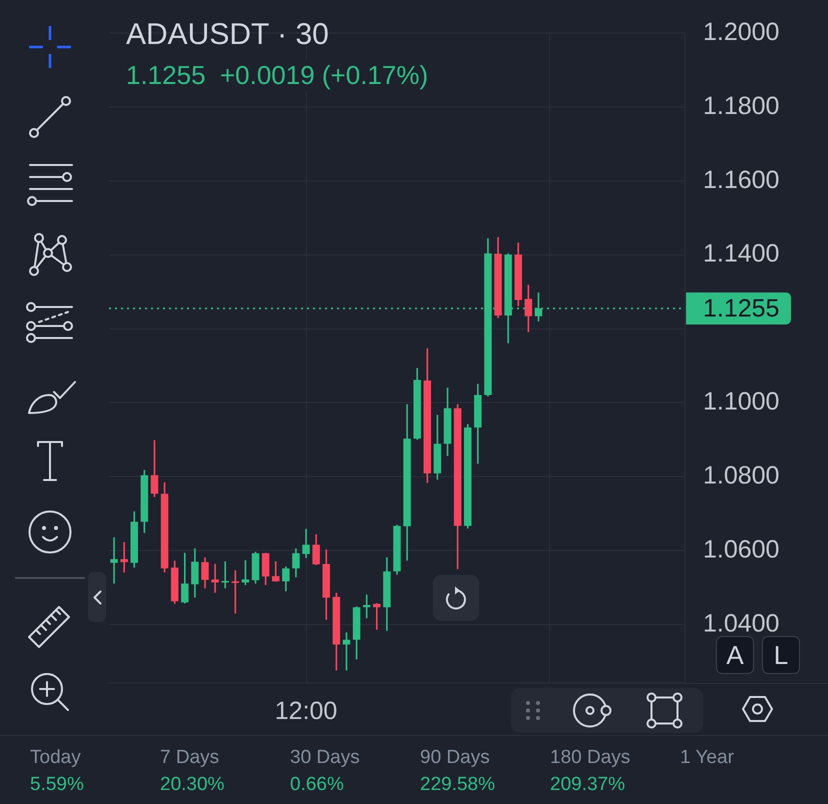 The height and width of the screenshot is (804, 828). I want to click on y-tick-label: 1.1800, so click(741, 106).